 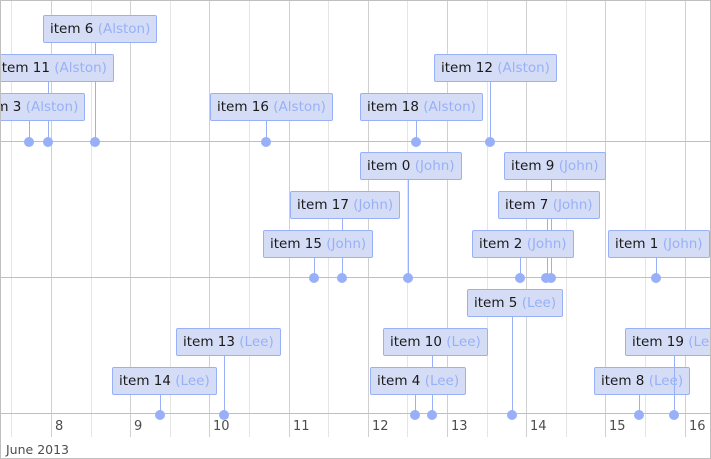 What do you see at coordinates (674, 415) in the screenshot?
I see `item-19-dot` at bounding box center [674, 415].